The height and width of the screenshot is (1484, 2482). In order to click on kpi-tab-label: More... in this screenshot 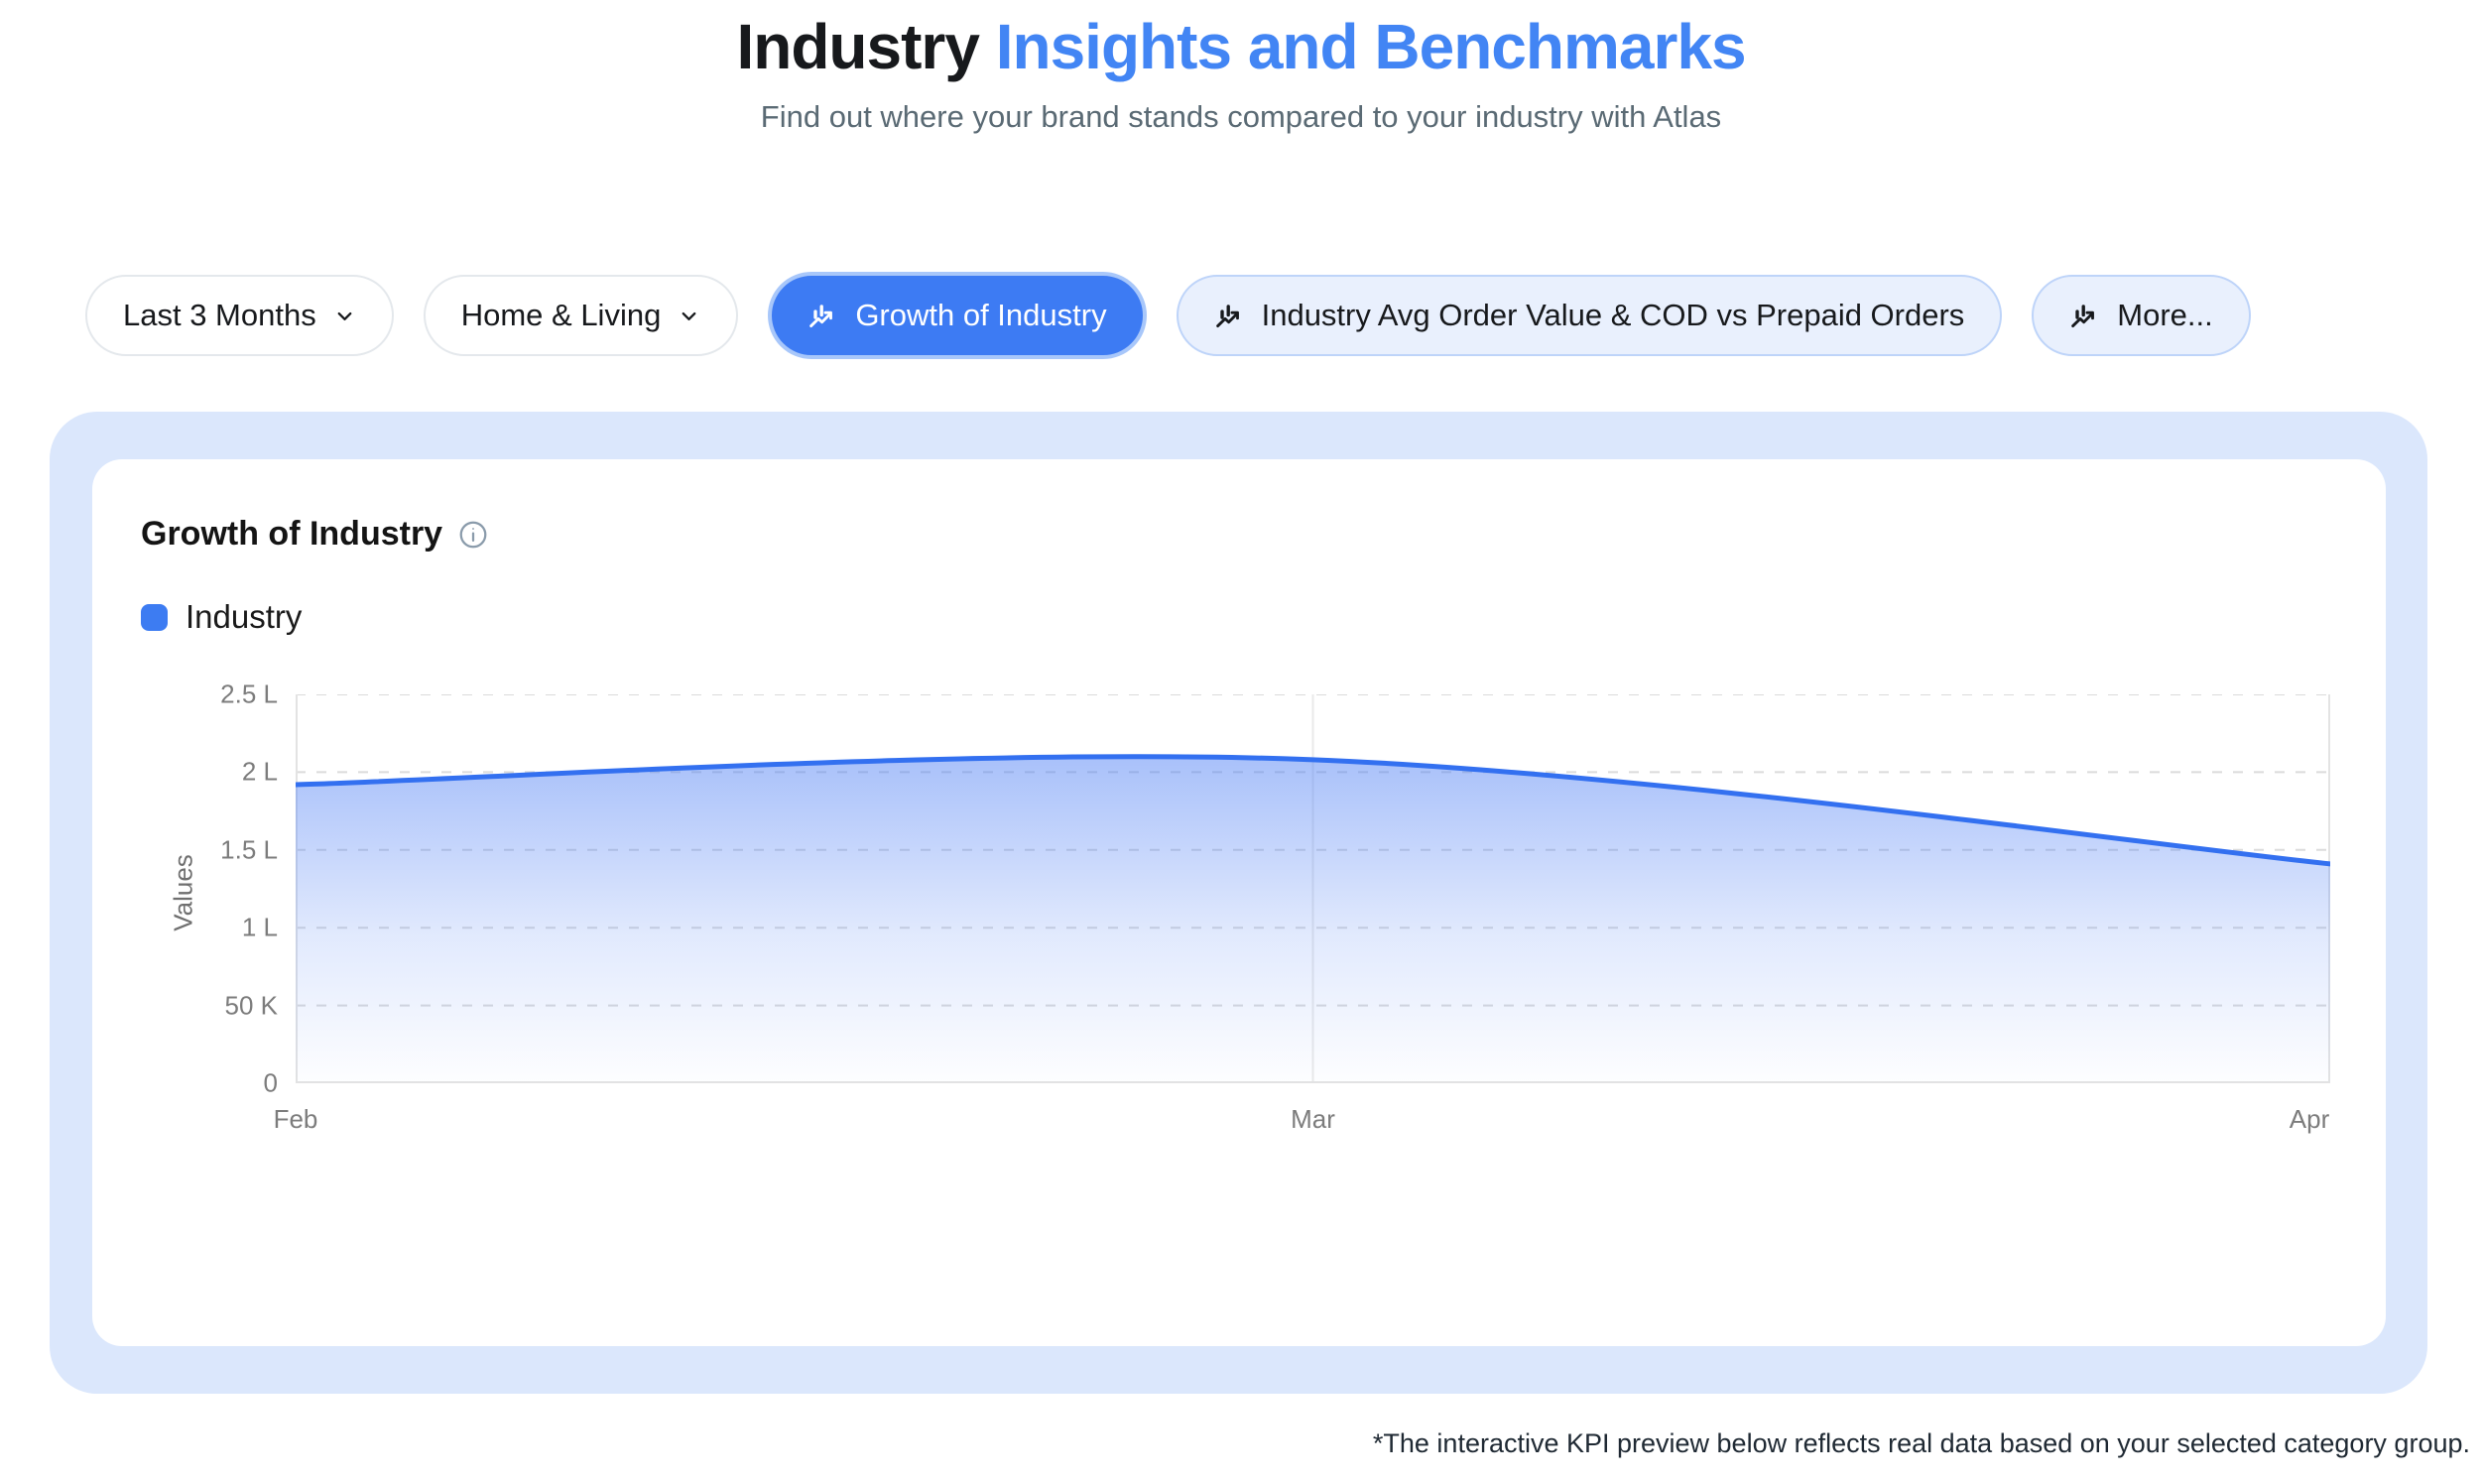, I will do `click(2165, 315)`.